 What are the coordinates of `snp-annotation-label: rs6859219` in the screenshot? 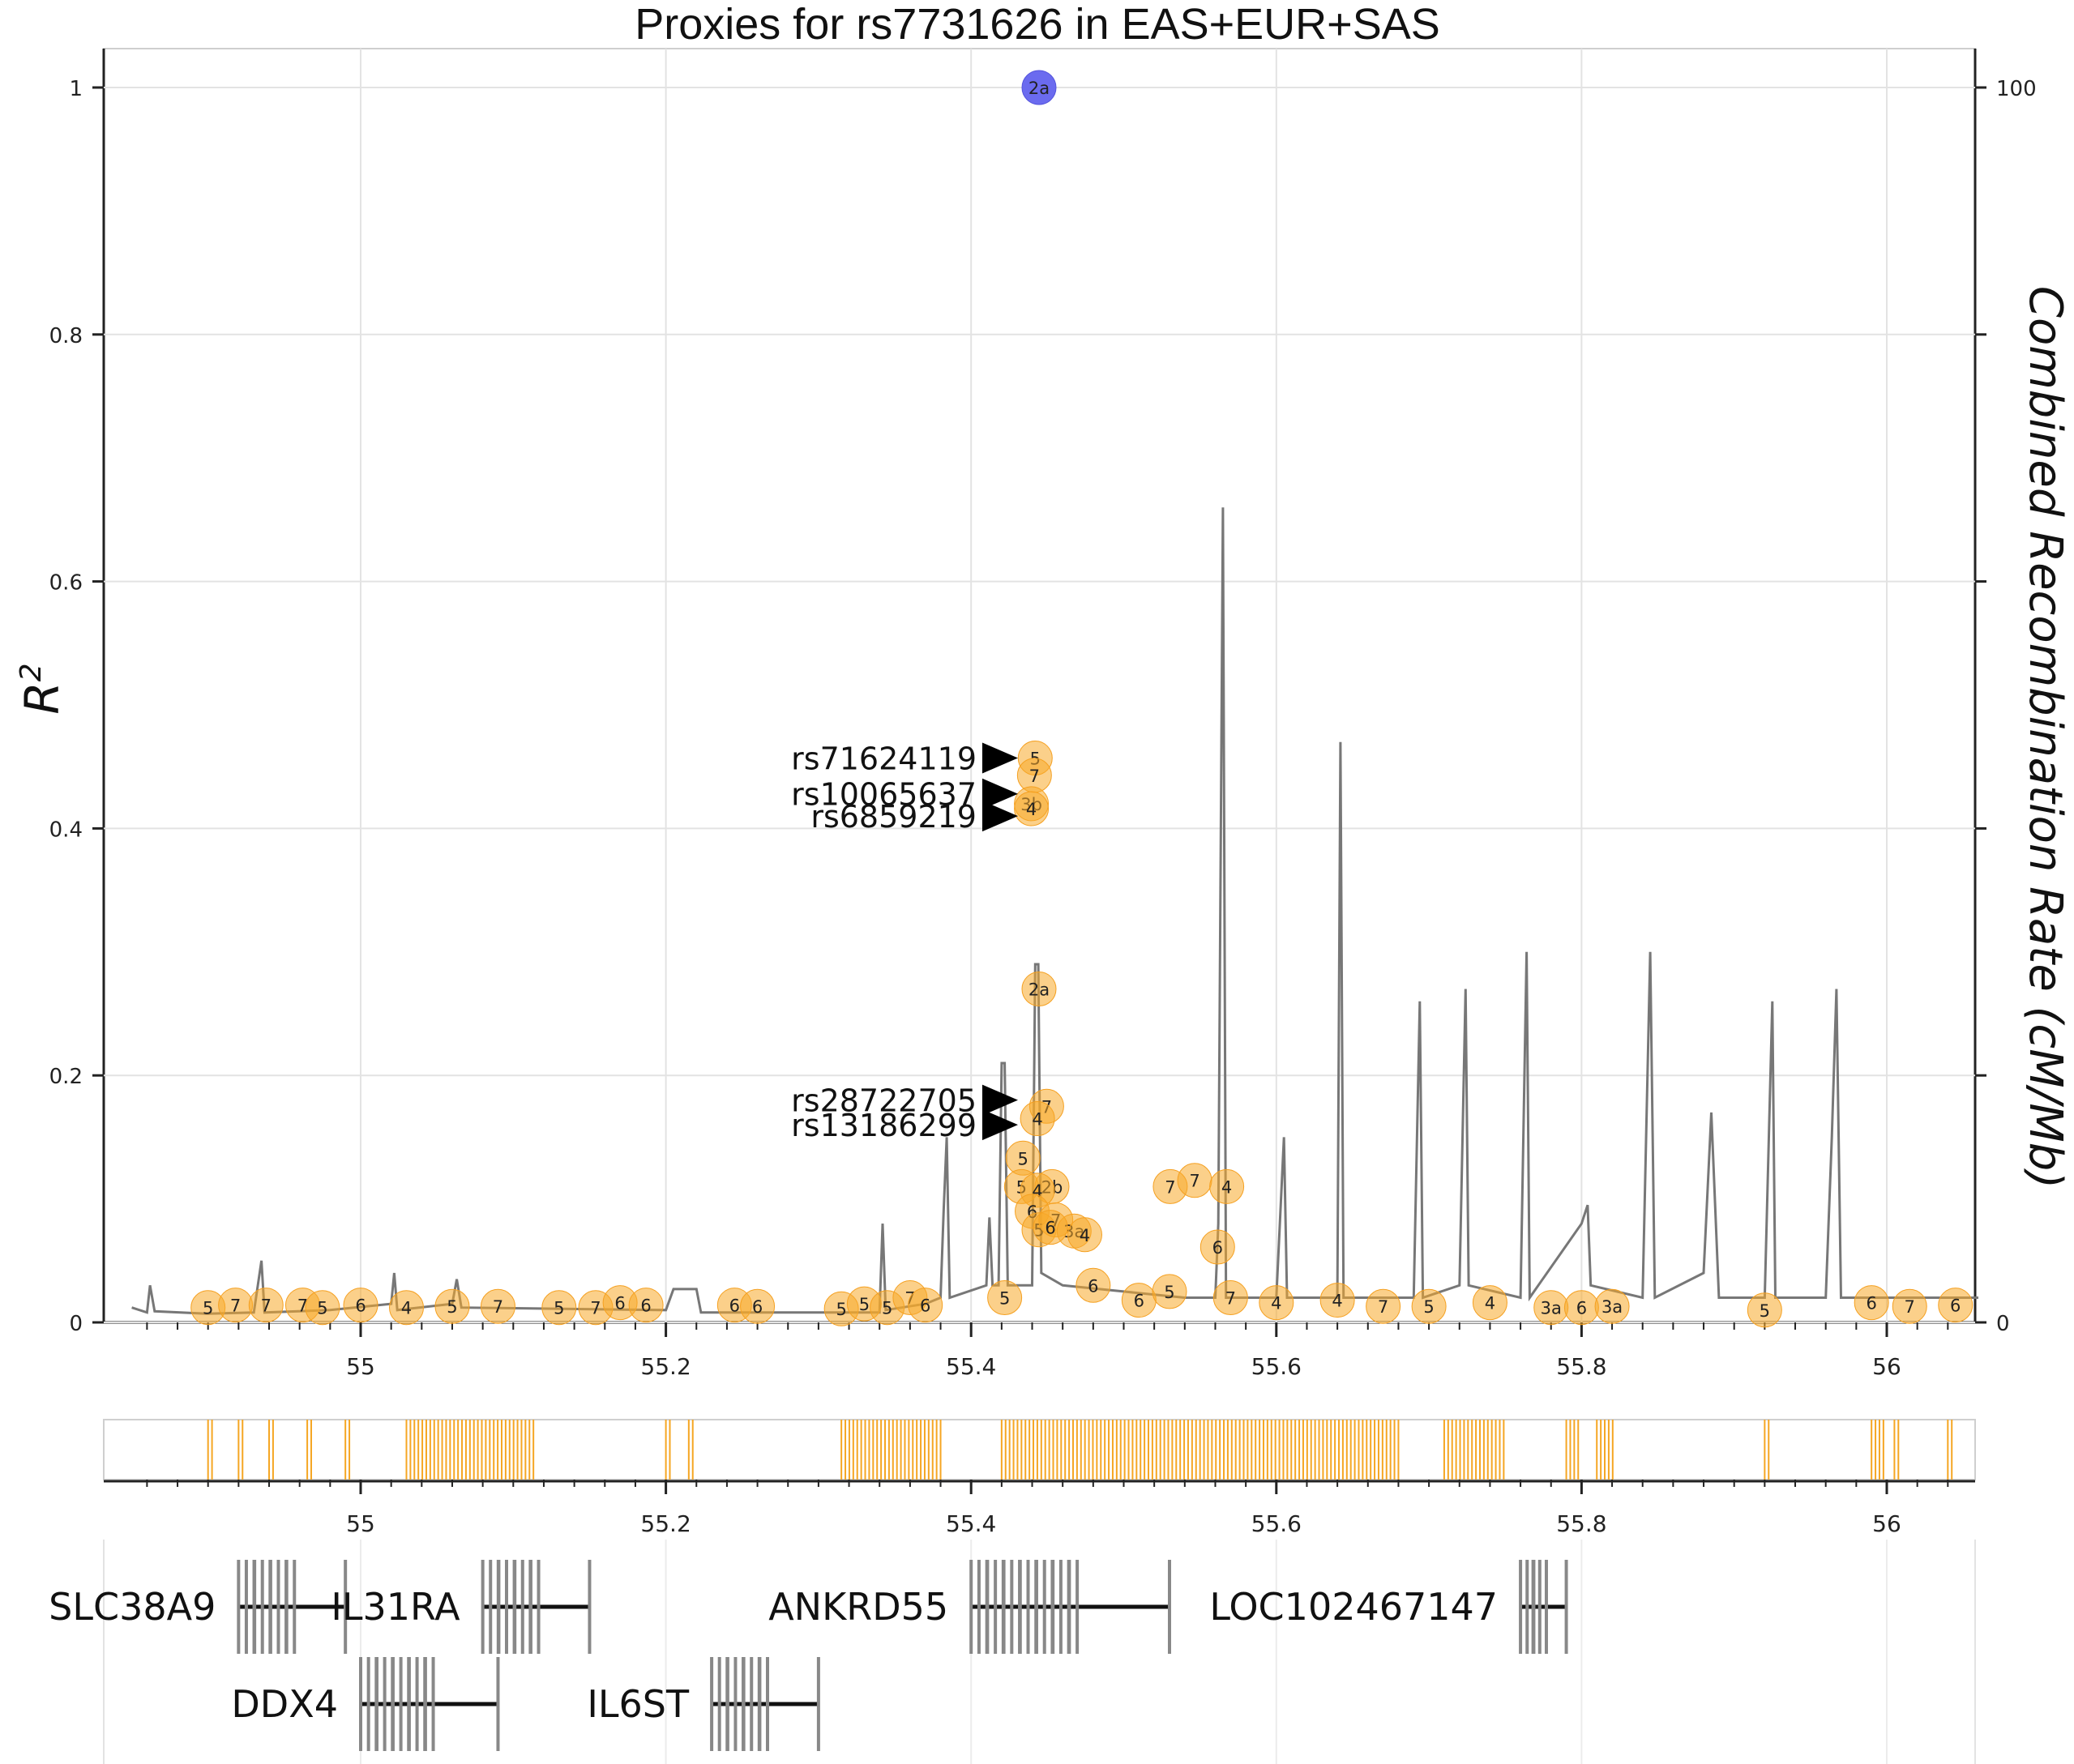 It's located at (894, 817).